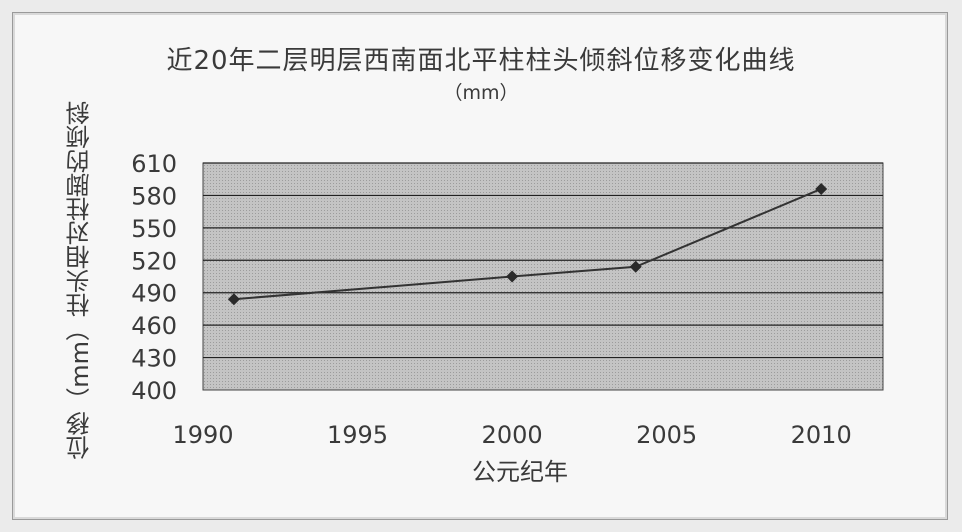 The height and width of the screenshot is (532, 962). I want to click on y-tick-label: 610, so click(154, 164).